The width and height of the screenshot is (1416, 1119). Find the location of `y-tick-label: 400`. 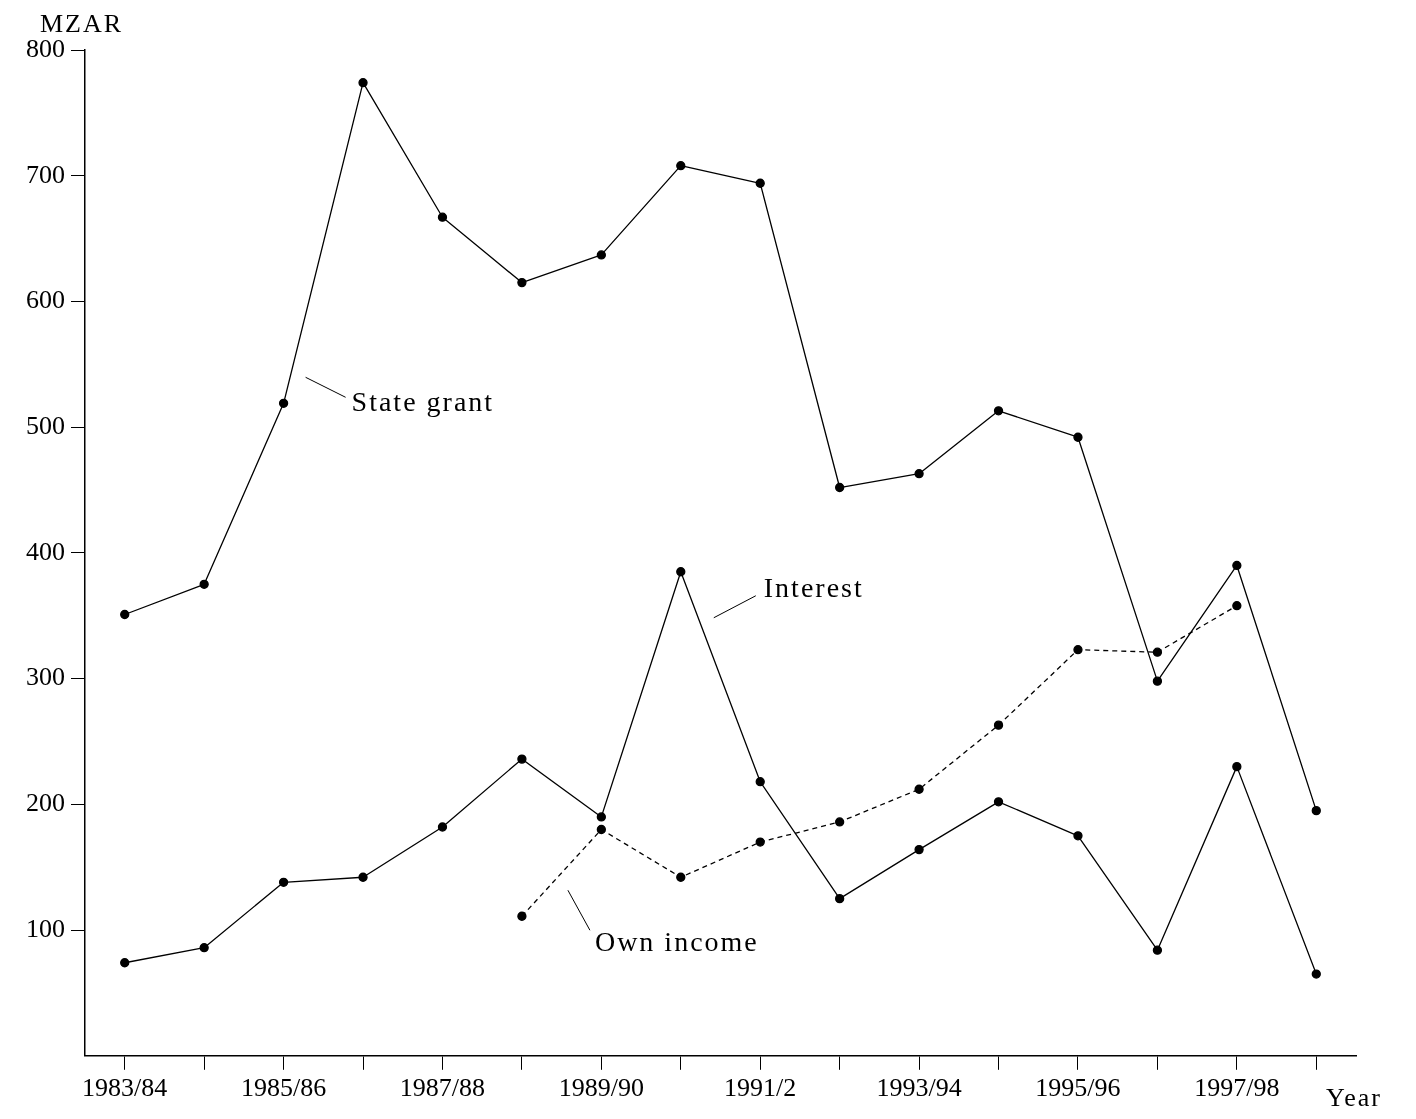

y-tick-label: 400 is located at coordinates (45, 551).